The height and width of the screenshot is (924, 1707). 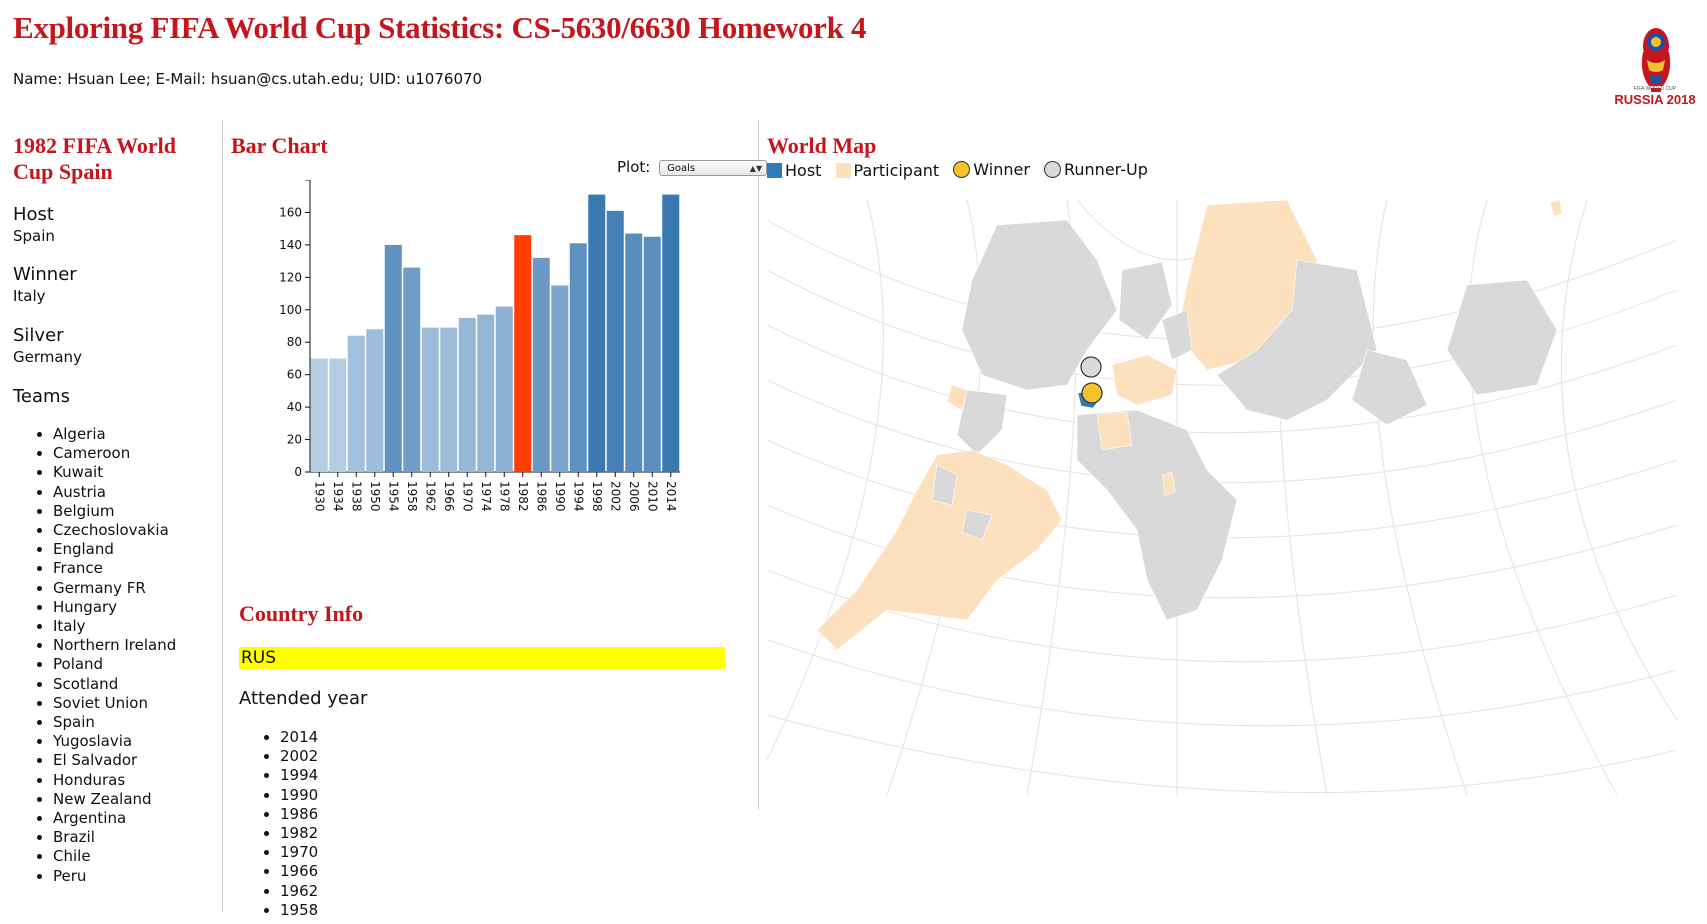 I want to click on attended-years-list: 2014200219941990198619821970196619621958, so click(x=279, y=824).